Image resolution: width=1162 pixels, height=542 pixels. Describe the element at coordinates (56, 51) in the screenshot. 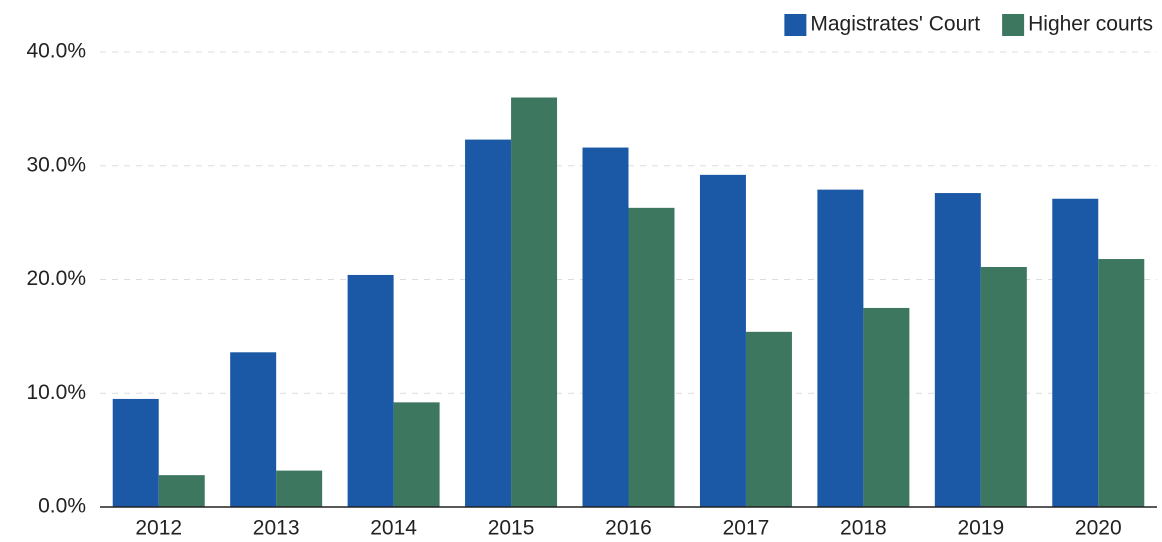

I see `y-tick-label: 40.0%` at that location.